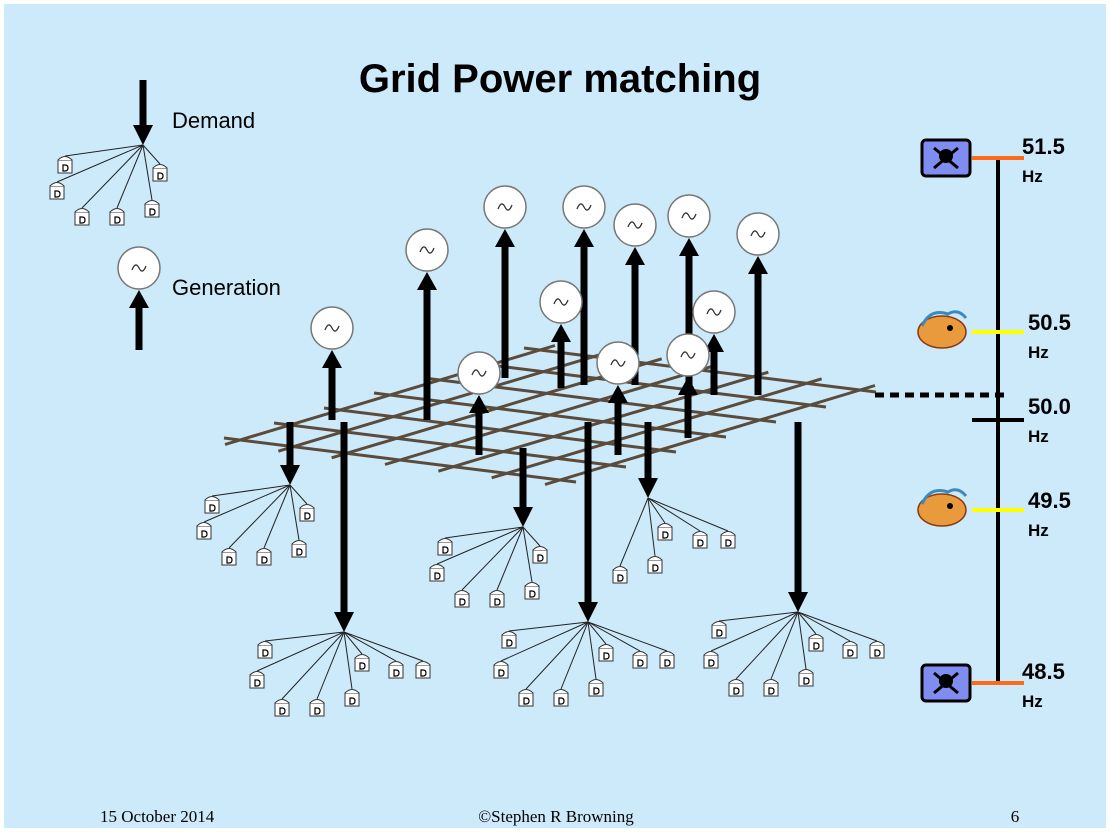 This screenshot has height=832, width=1110. I want to click on frequency-value: 48.5, so click(1043, 671).